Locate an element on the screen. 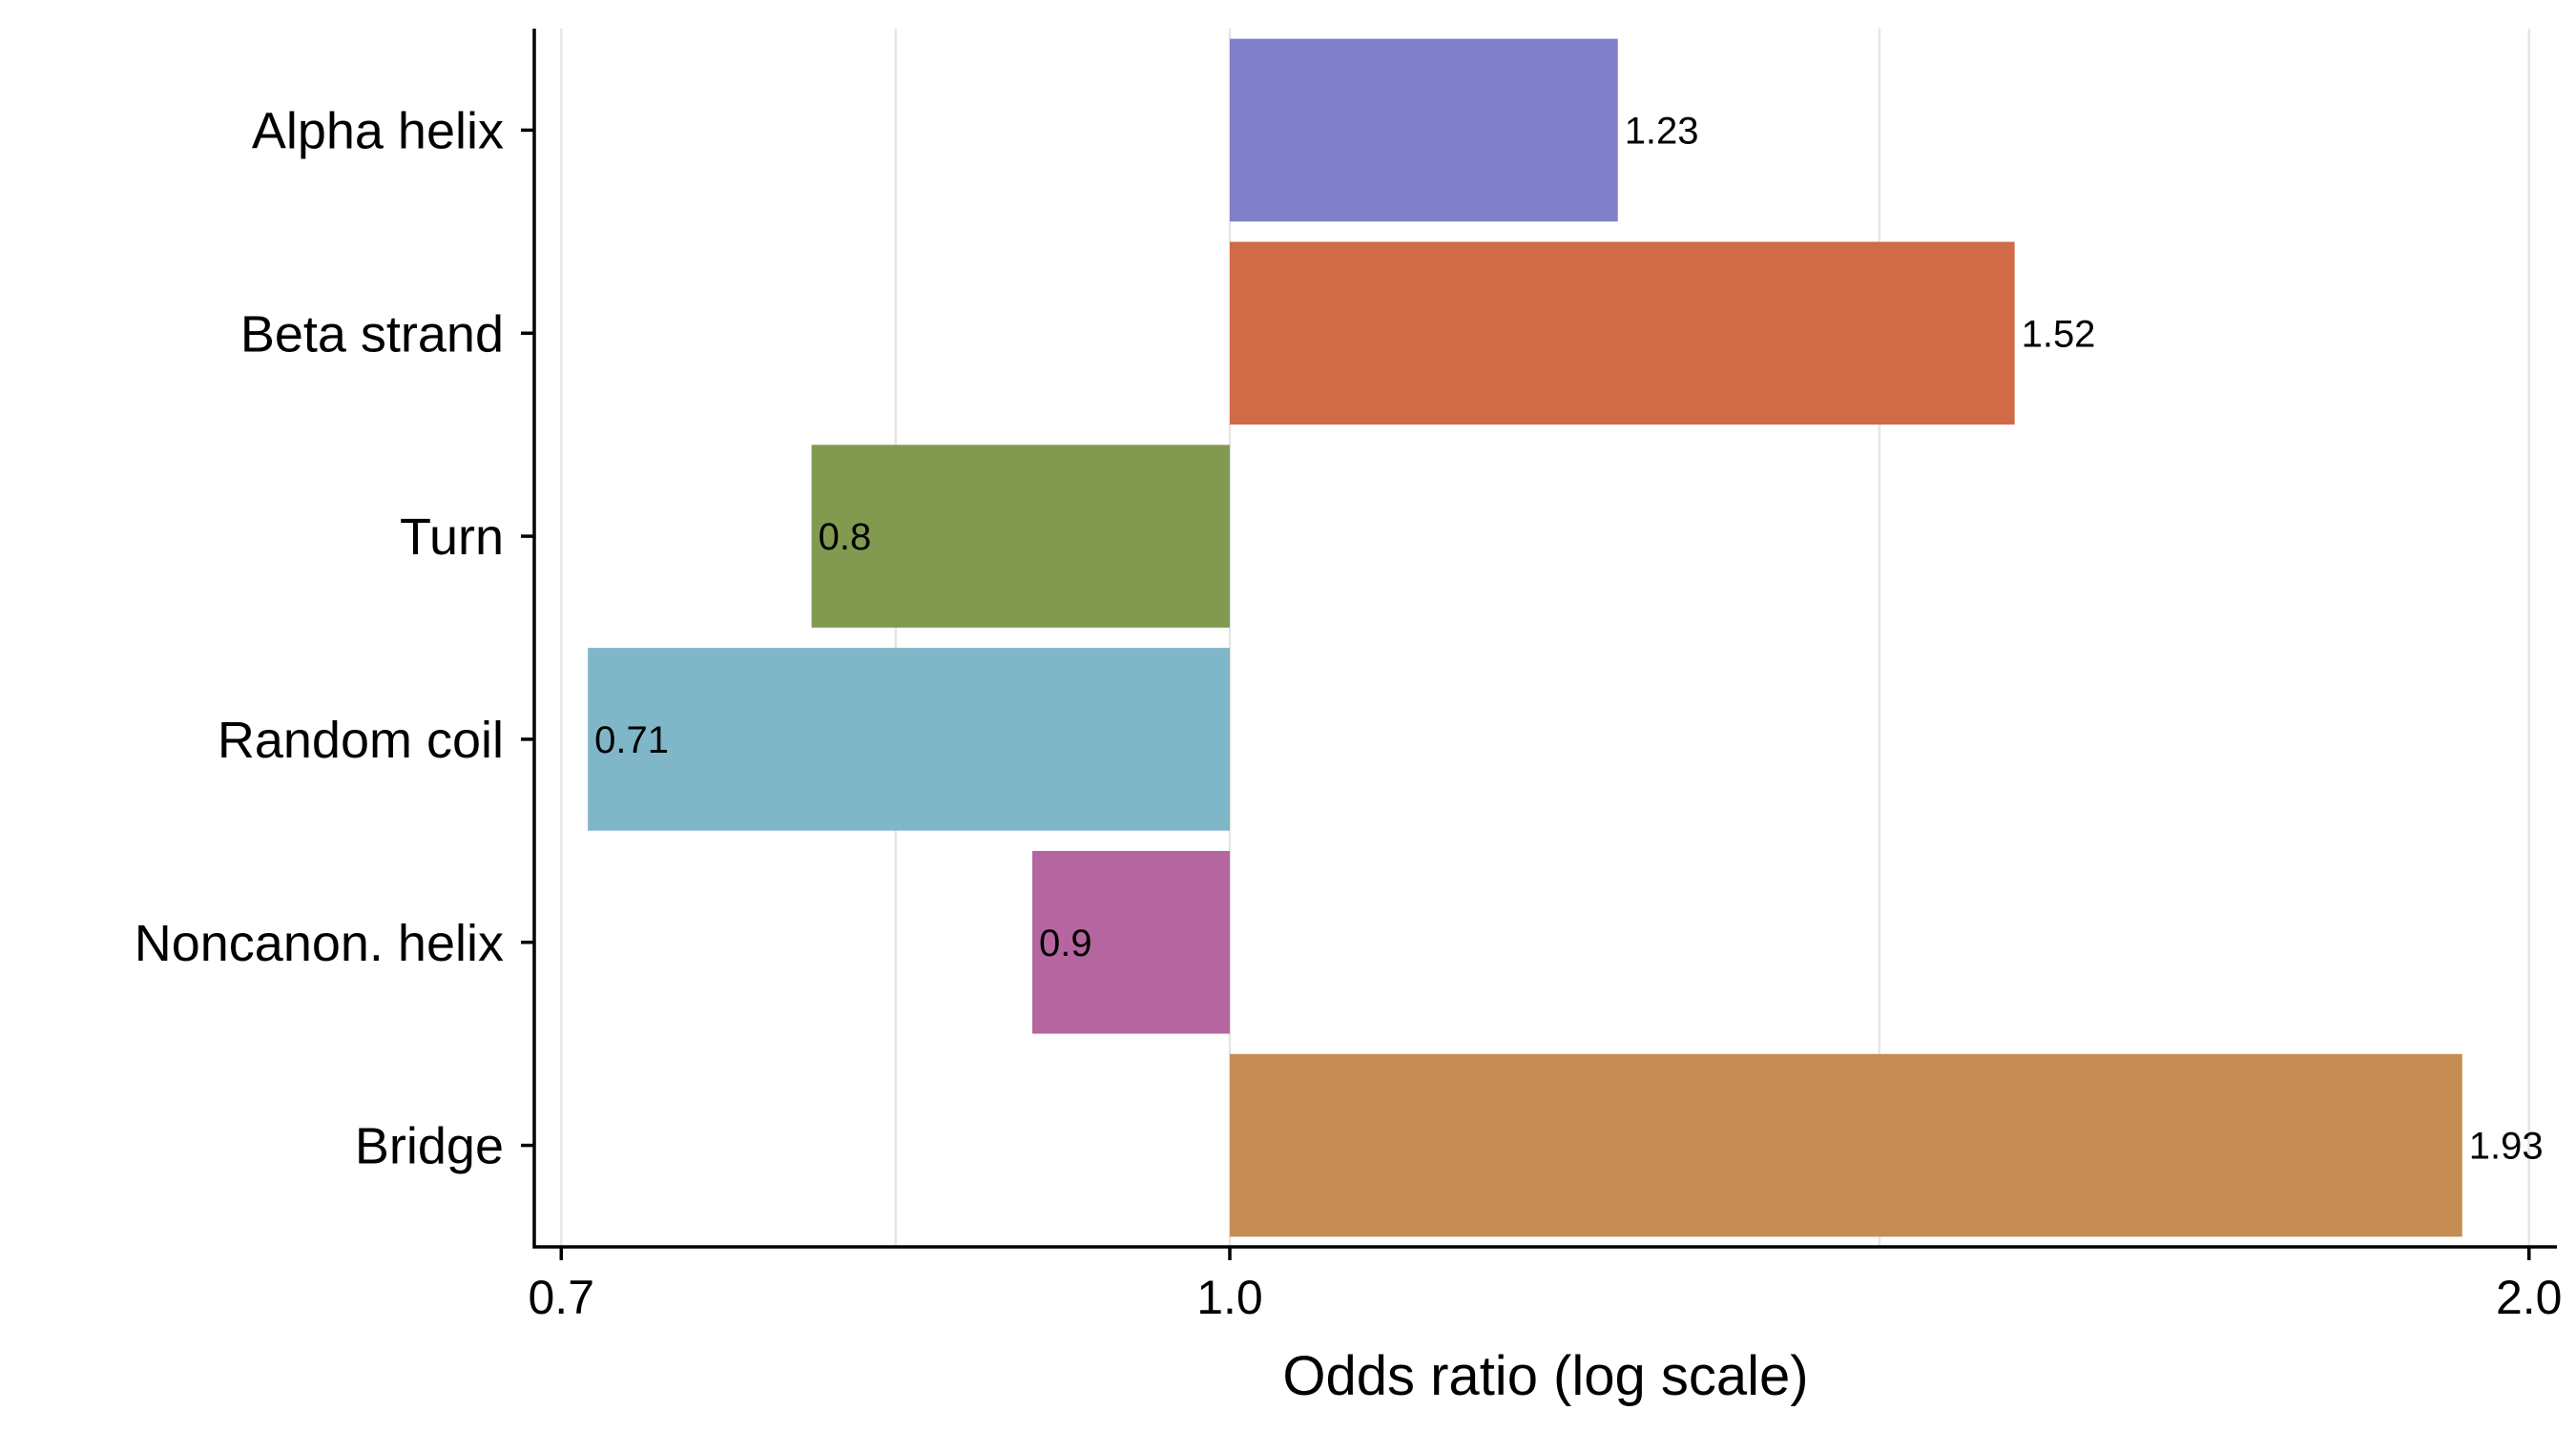 This screenshot has width=2576, height=1431. bar-value-label-5: 1.93 is located at coordinates (2506, 1147).